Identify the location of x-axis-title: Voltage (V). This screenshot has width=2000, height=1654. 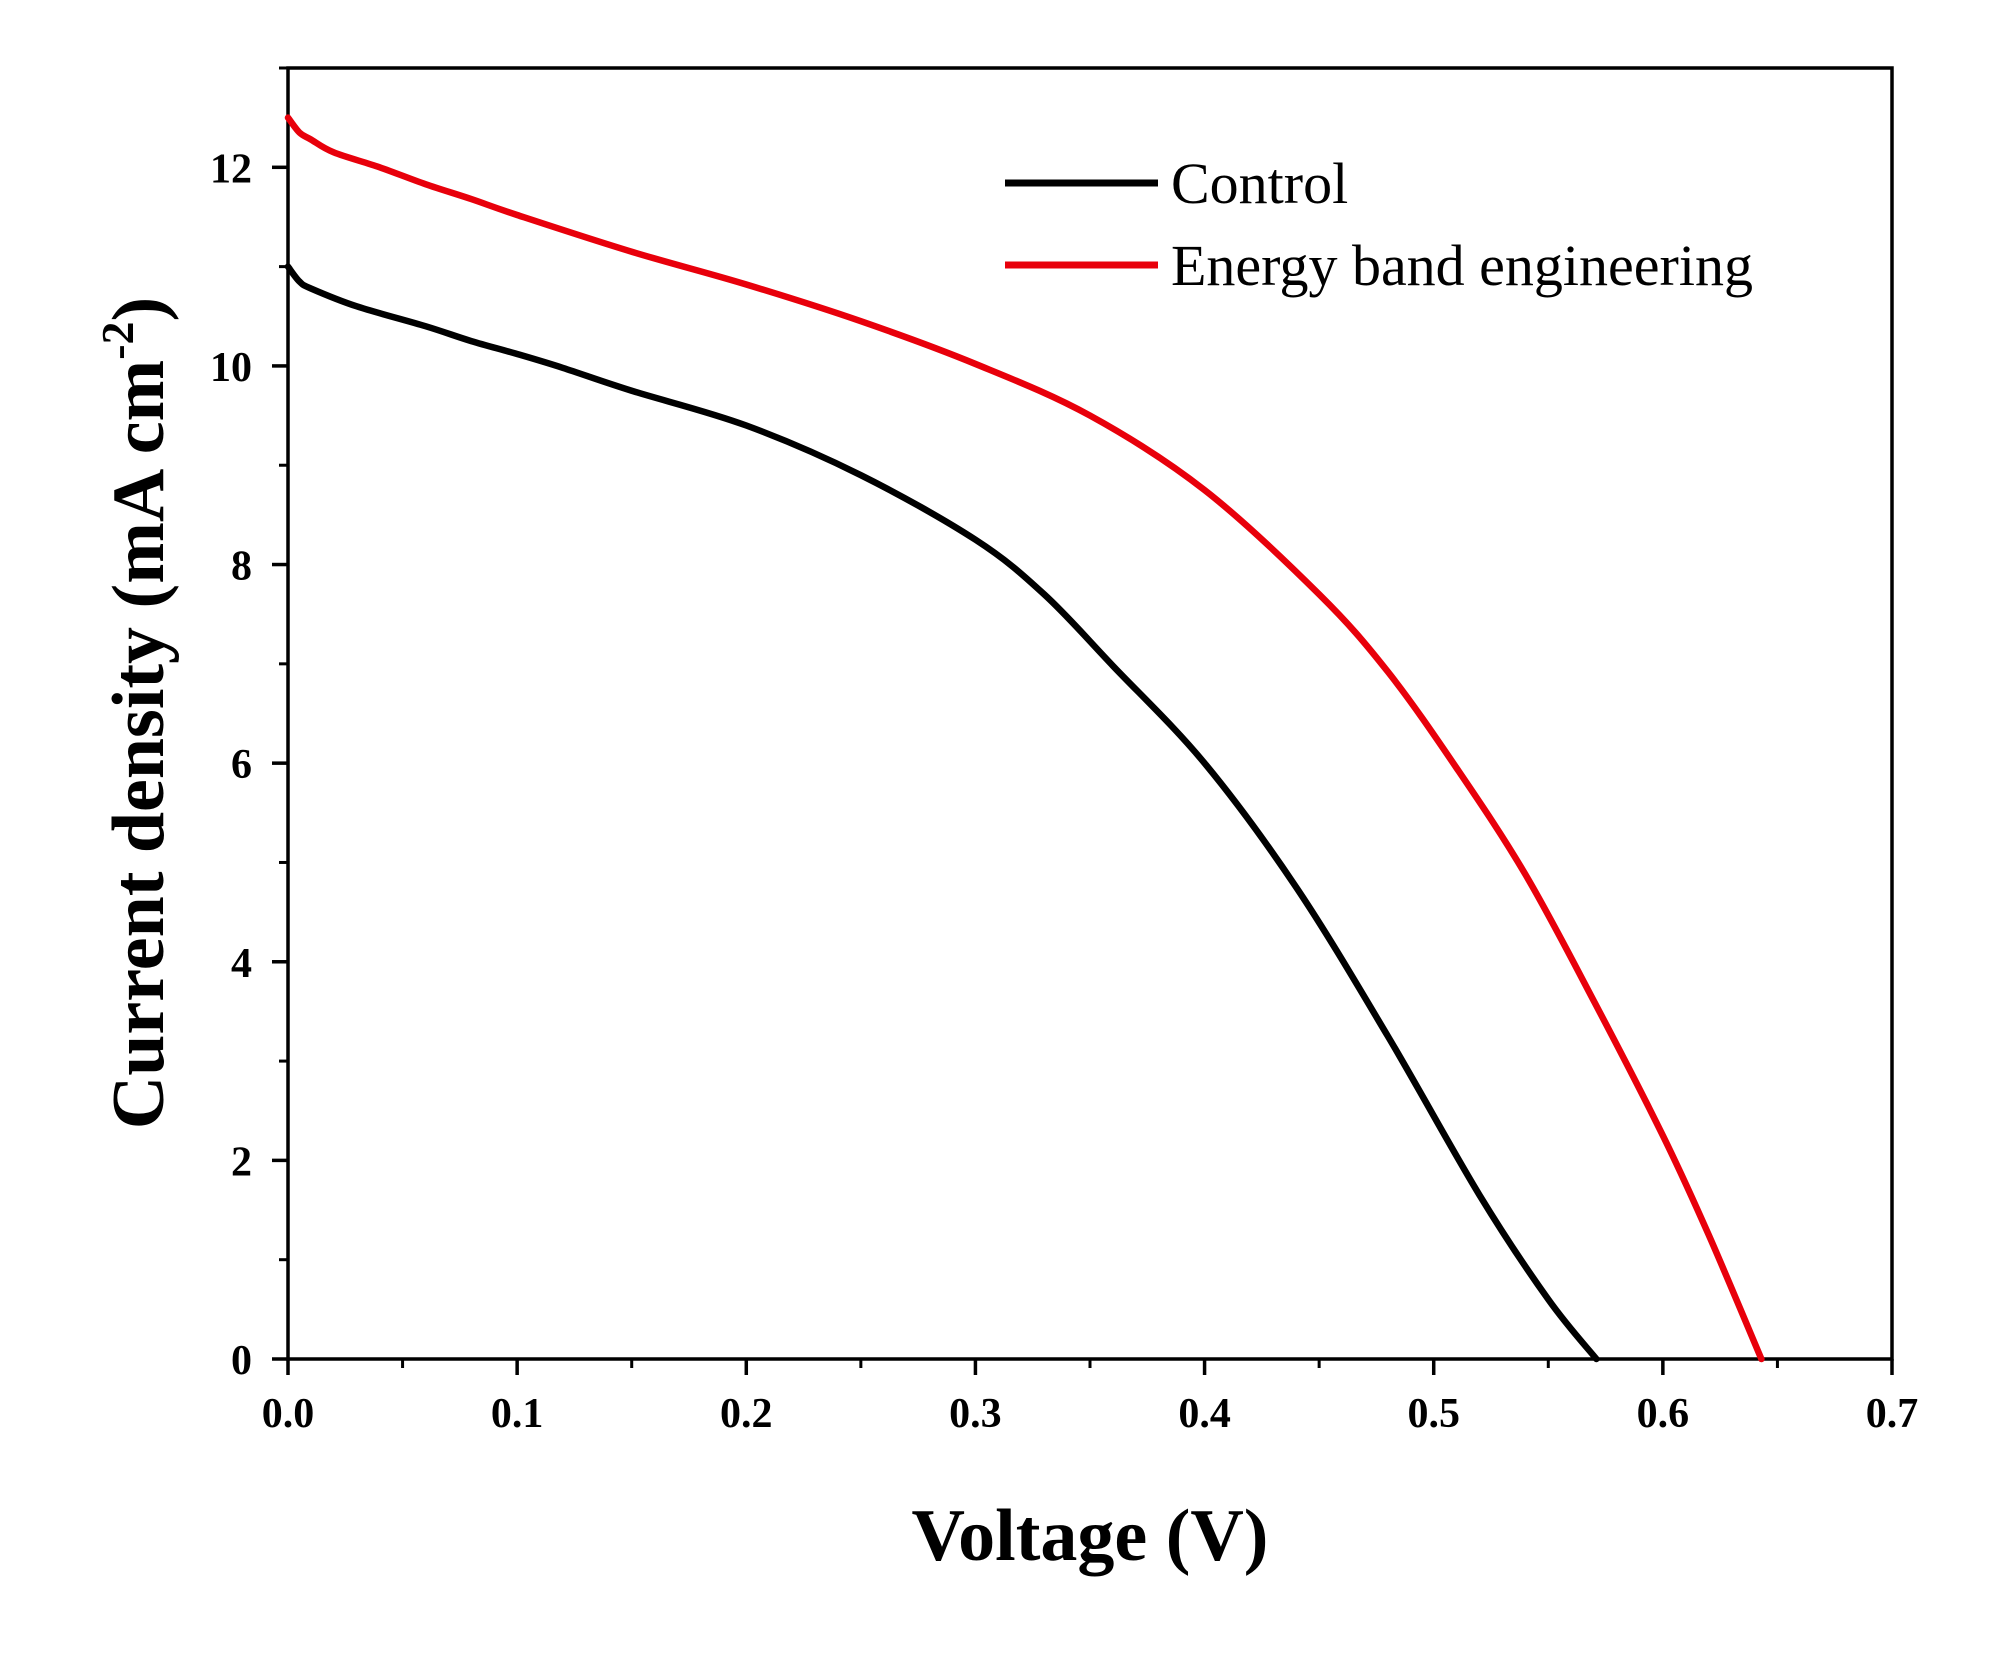
(1090, 1536).